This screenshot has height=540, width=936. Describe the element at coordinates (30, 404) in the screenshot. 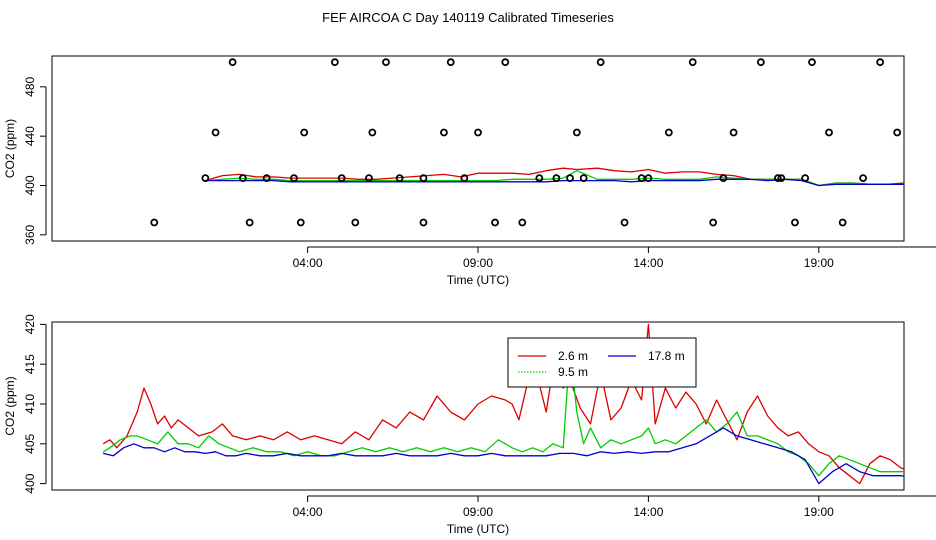

I see `y-tick-label: 410` at that location.